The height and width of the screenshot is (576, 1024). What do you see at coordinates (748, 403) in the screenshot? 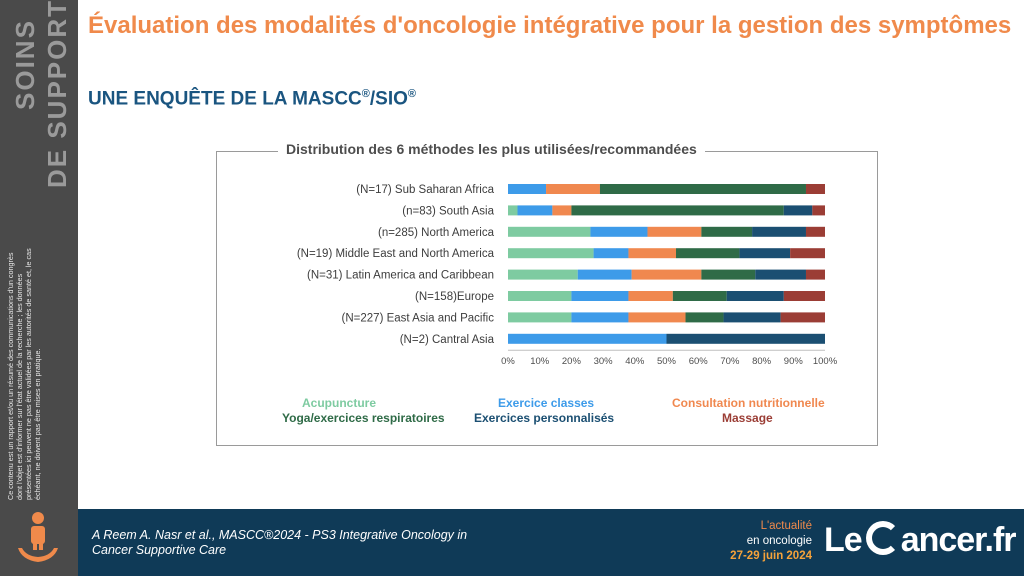
I see `legend-consultation-nutritionnelle: Consultation nutritionnelle` at bounding box center [748, 403].